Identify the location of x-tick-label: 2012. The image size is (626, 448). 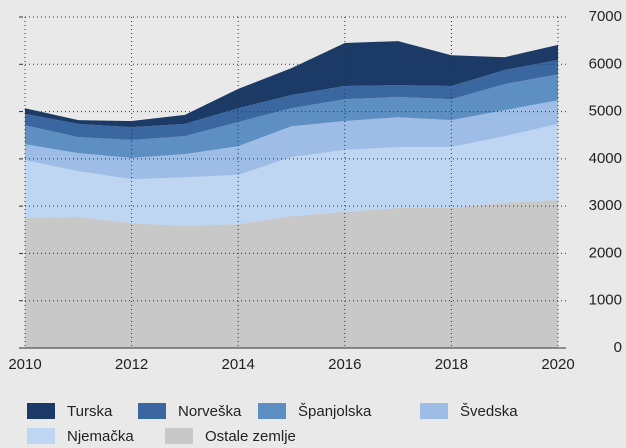
(131, 364).